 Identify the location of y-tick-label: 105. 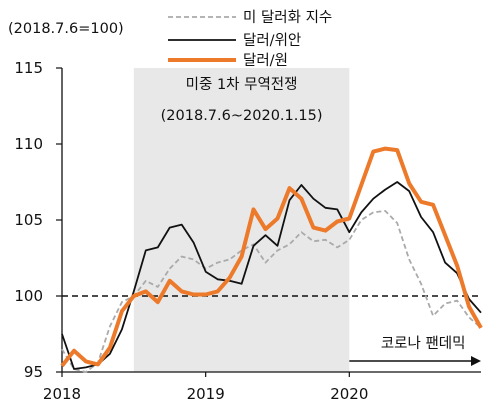
(28, 220).